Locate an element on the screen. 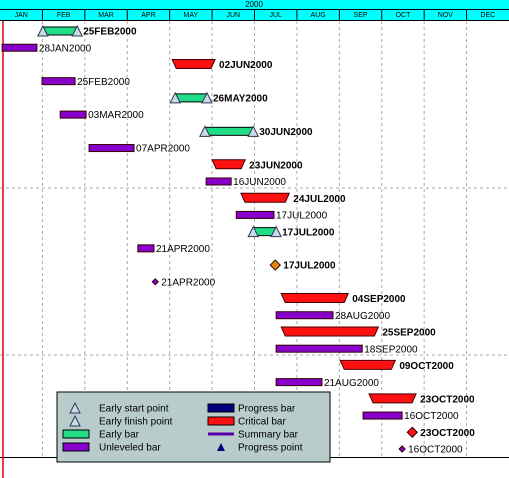 Image resolution: width=509 pixels, height=478 pixels. month-label: JUL is located at coordinates (275, 15).